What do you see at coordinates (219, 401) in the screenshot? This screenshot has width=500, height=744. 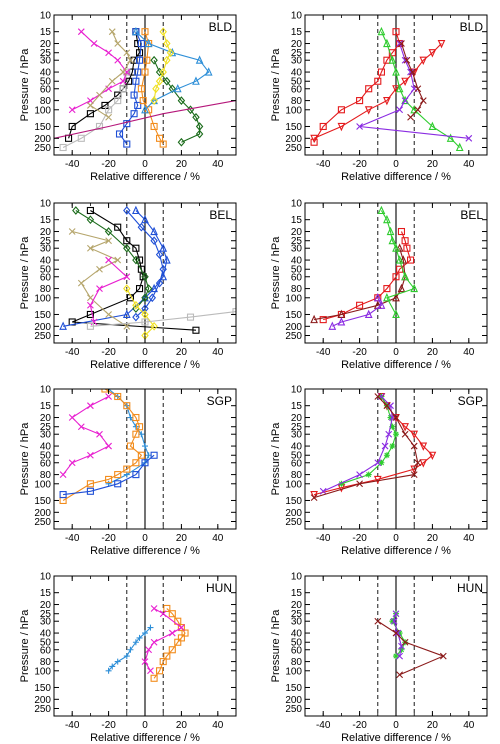 I see `station-label: SGP` at bounding box center [219, 401].